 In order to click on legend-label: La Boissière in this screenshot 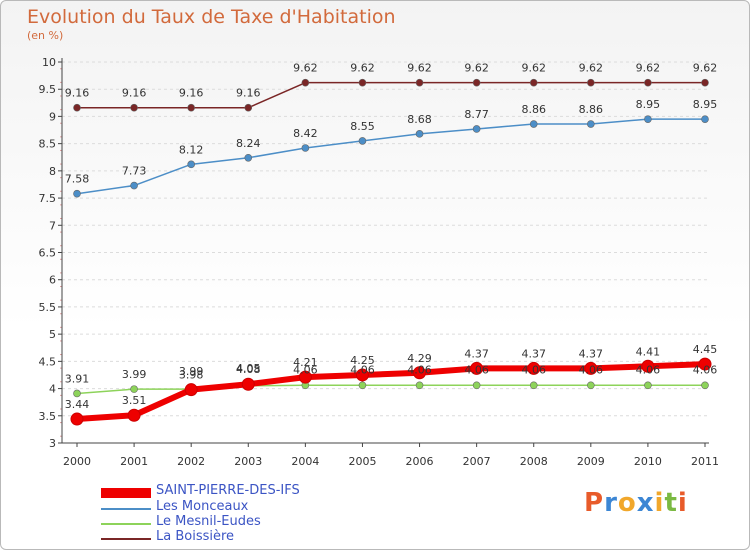, I will do `click(195, 536)`.